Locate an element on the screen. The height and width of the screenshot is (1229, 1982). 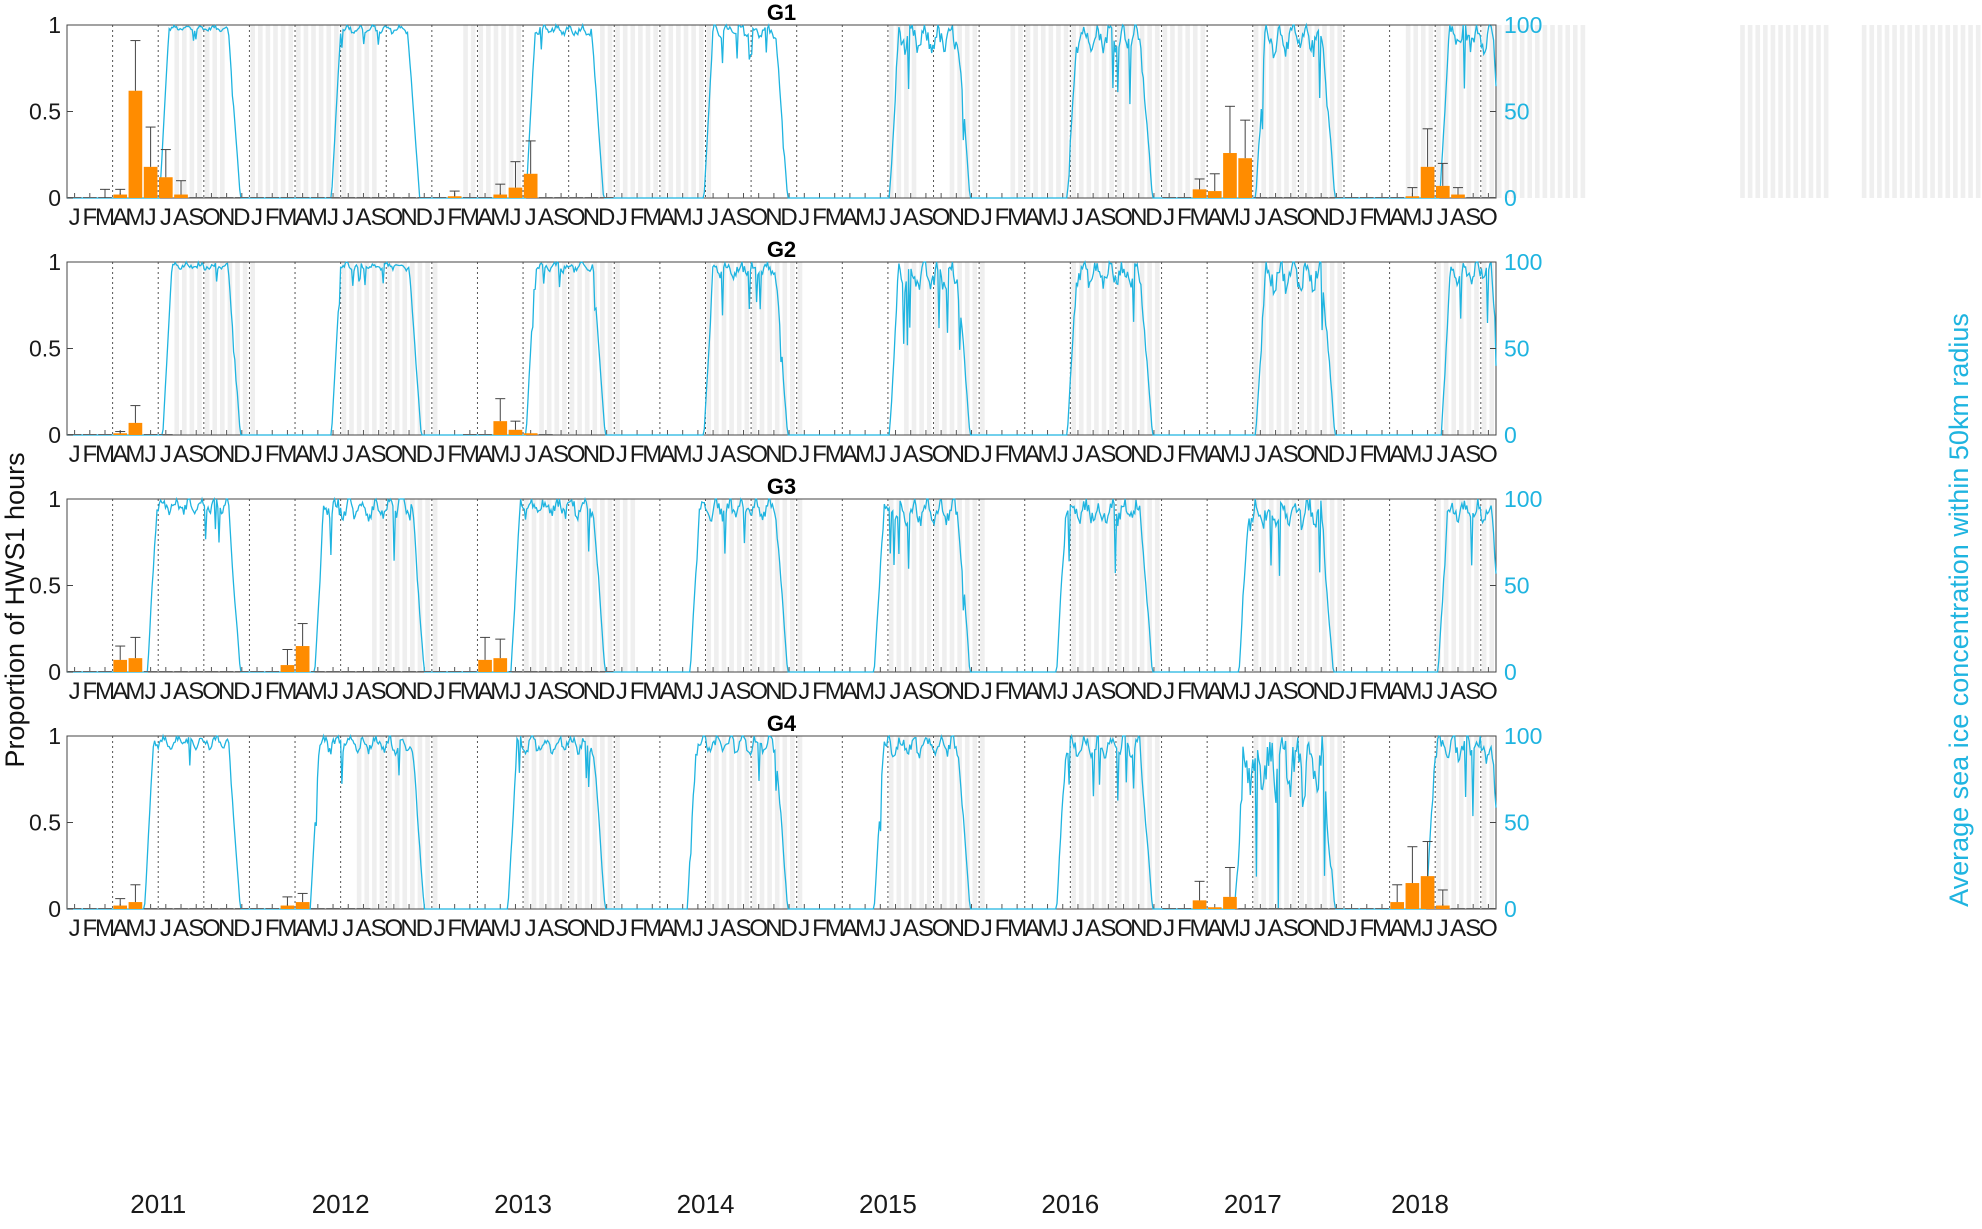
sea-ice-series-line is located at coordinates (782, 821).